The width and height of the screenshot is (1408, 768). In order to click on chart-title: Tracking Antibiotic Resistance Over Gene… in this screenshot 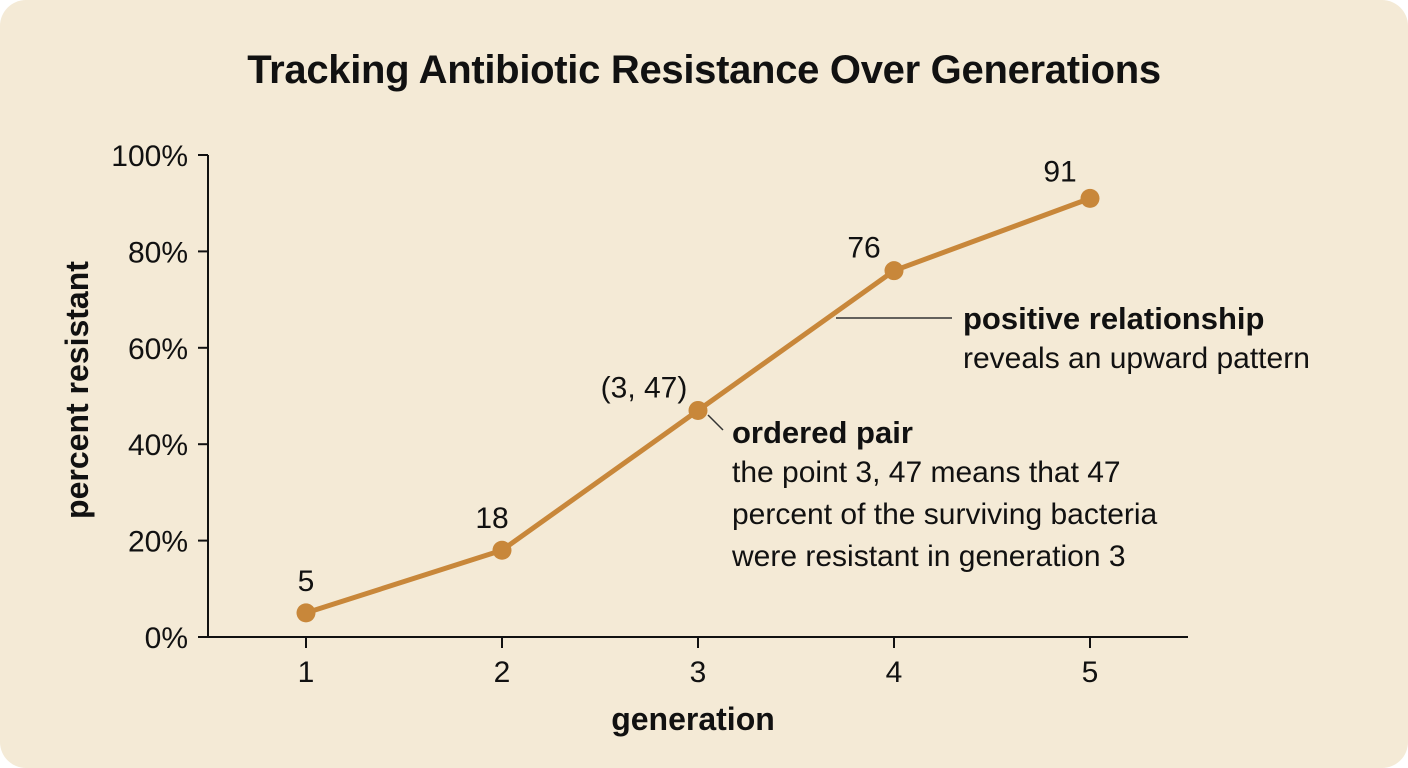, I will do `click(704, 70)`.